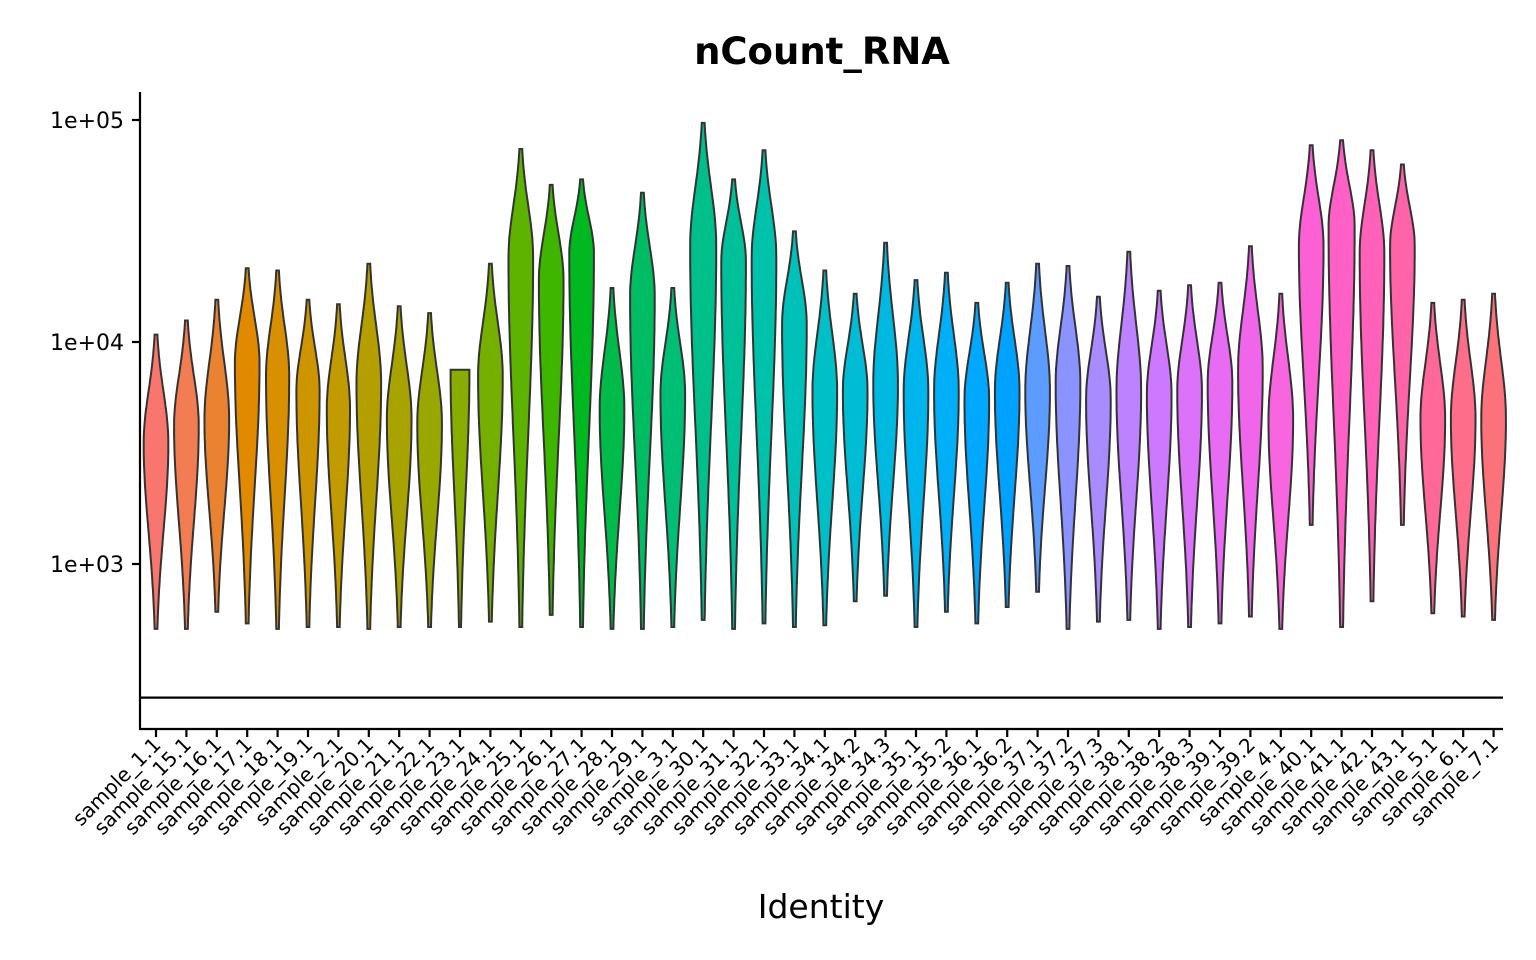 The width and height of the screenshot is (1536, 960). Describe the element at coordinates (855, 447) in the screenshot. I see `violin-sample_34.2` at that location.